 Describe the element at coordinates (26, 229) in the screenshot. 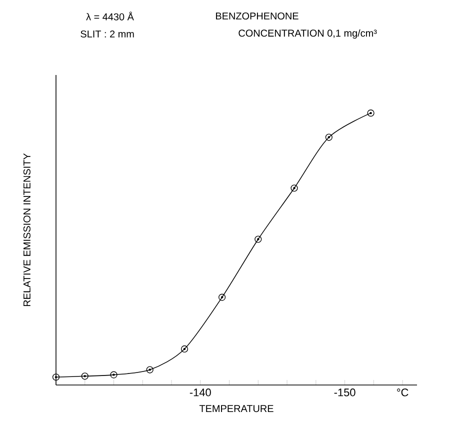

I see `y-axis-title: RELATIVE EMISSION INTENSITY` at that location.